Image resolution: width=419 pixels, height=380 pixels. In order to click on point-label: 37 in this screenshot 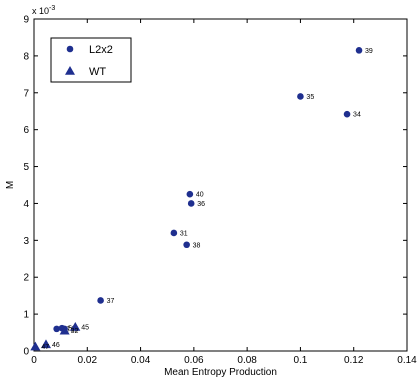, I will do `click(111, 301)`.